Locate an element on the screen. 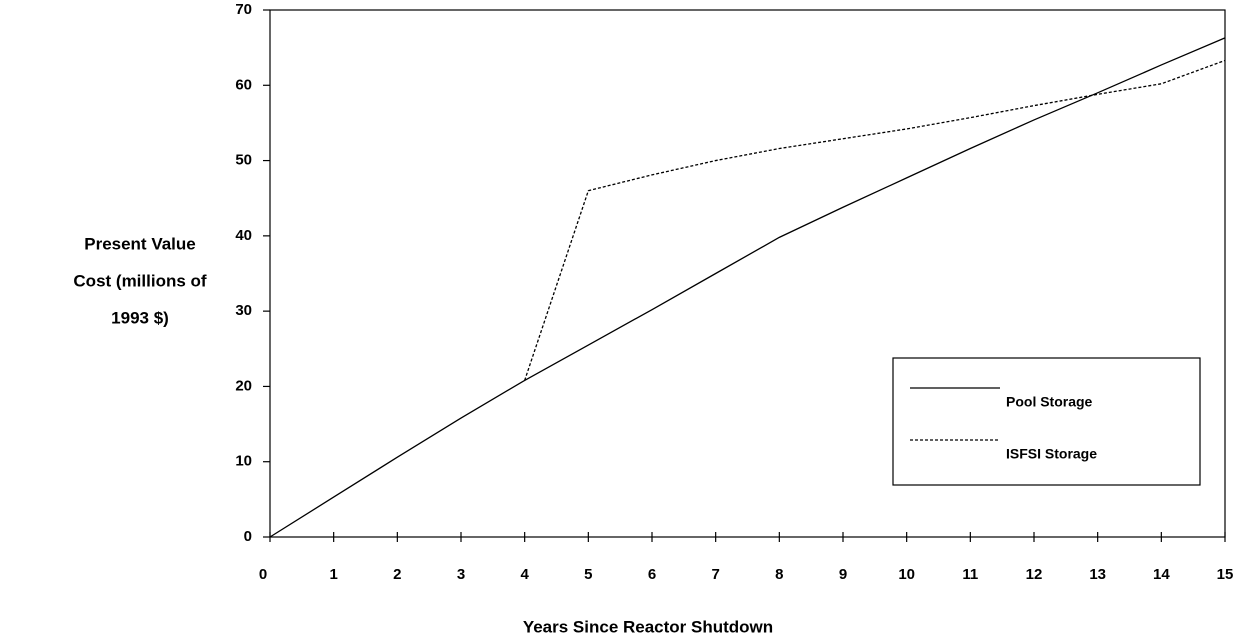  x-tick-label: 15 is located at coordinates (1225, 574).